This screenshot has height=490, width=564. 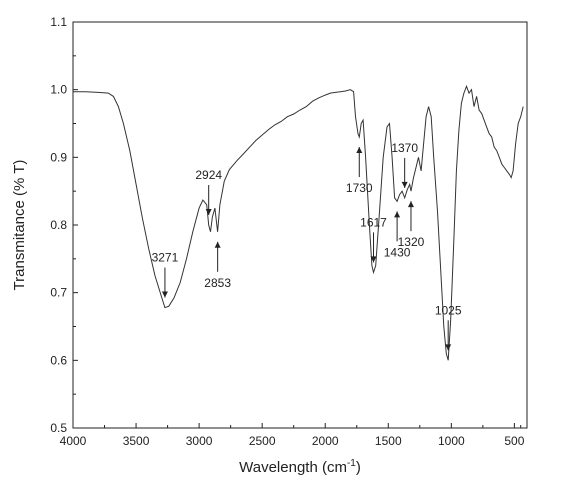 What do you see at coordinates (58, 157) in the screenshot?
I see `y-tick-label: 0.9` at bounding box center [58, 157].